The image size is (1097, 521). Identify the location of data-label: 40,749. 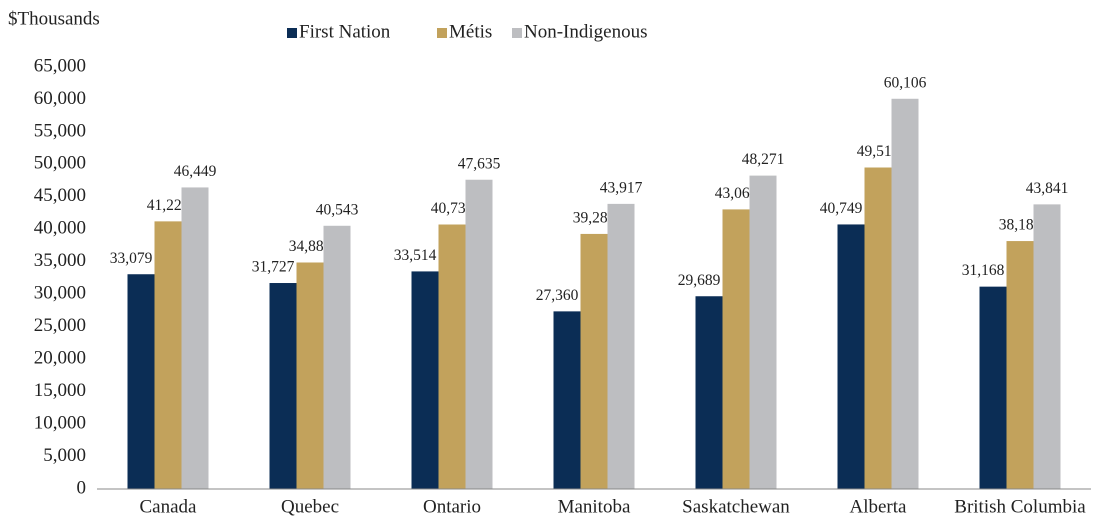
(841, 208).